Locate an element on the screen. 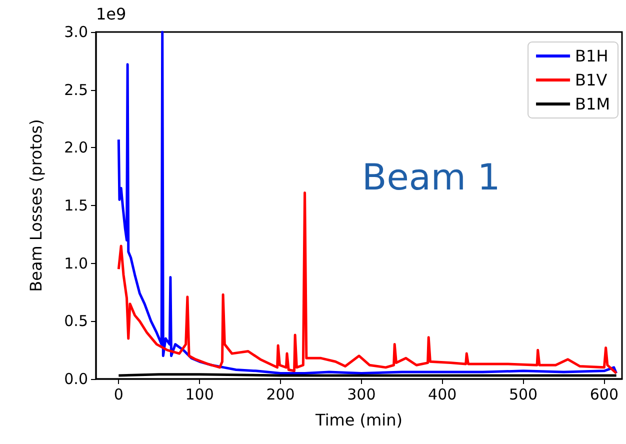 Image resolution: width=626 pixels, height=444 pixels. x-tick-label: 300 is located at coordinates (361, 395).